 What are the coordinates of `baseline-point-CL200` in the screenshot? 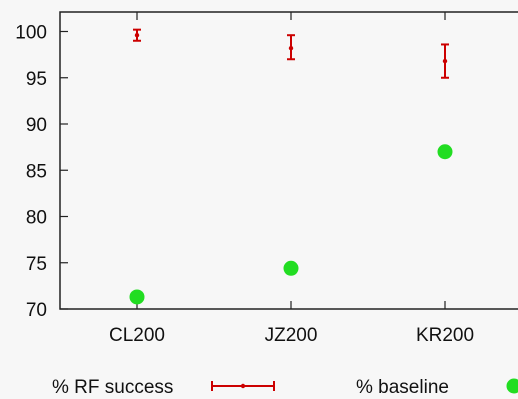 It's located at (137, 297).